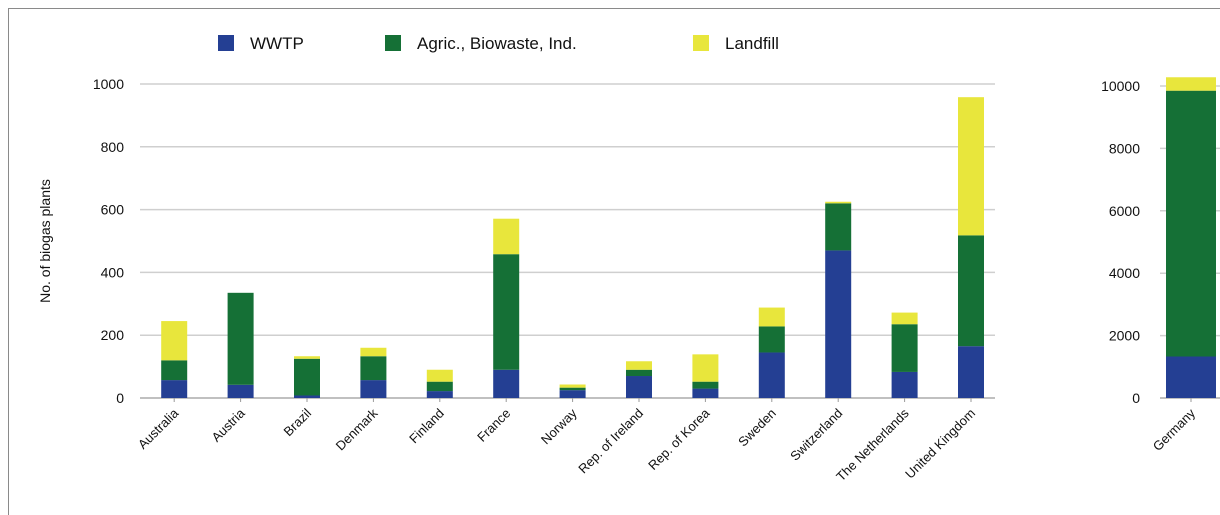 The height and width of the screenshot is (515, 1220). I want to click on chart-panel-2: 0 2000 4000 6000 8000 10000 Germany, so click(1160, 265).